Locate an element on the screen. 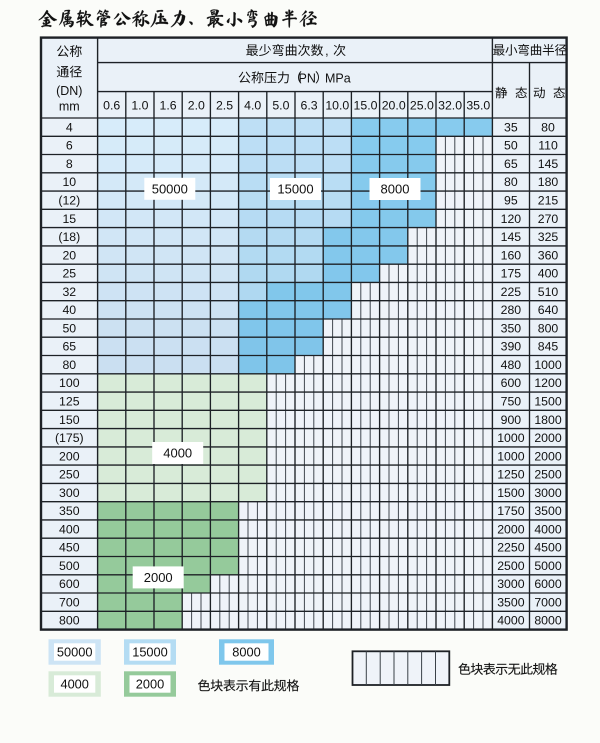 Image resolution: width=600 pixels, height=743 pixels. svg-text: 120 is located at coordinates (511, 219).